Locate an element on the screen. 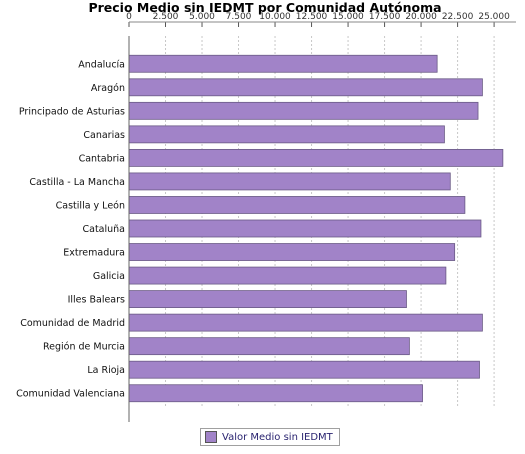 The width and height of the screenshot is (525, 454). tick-label: 0 is located at coordinates (129, 17).